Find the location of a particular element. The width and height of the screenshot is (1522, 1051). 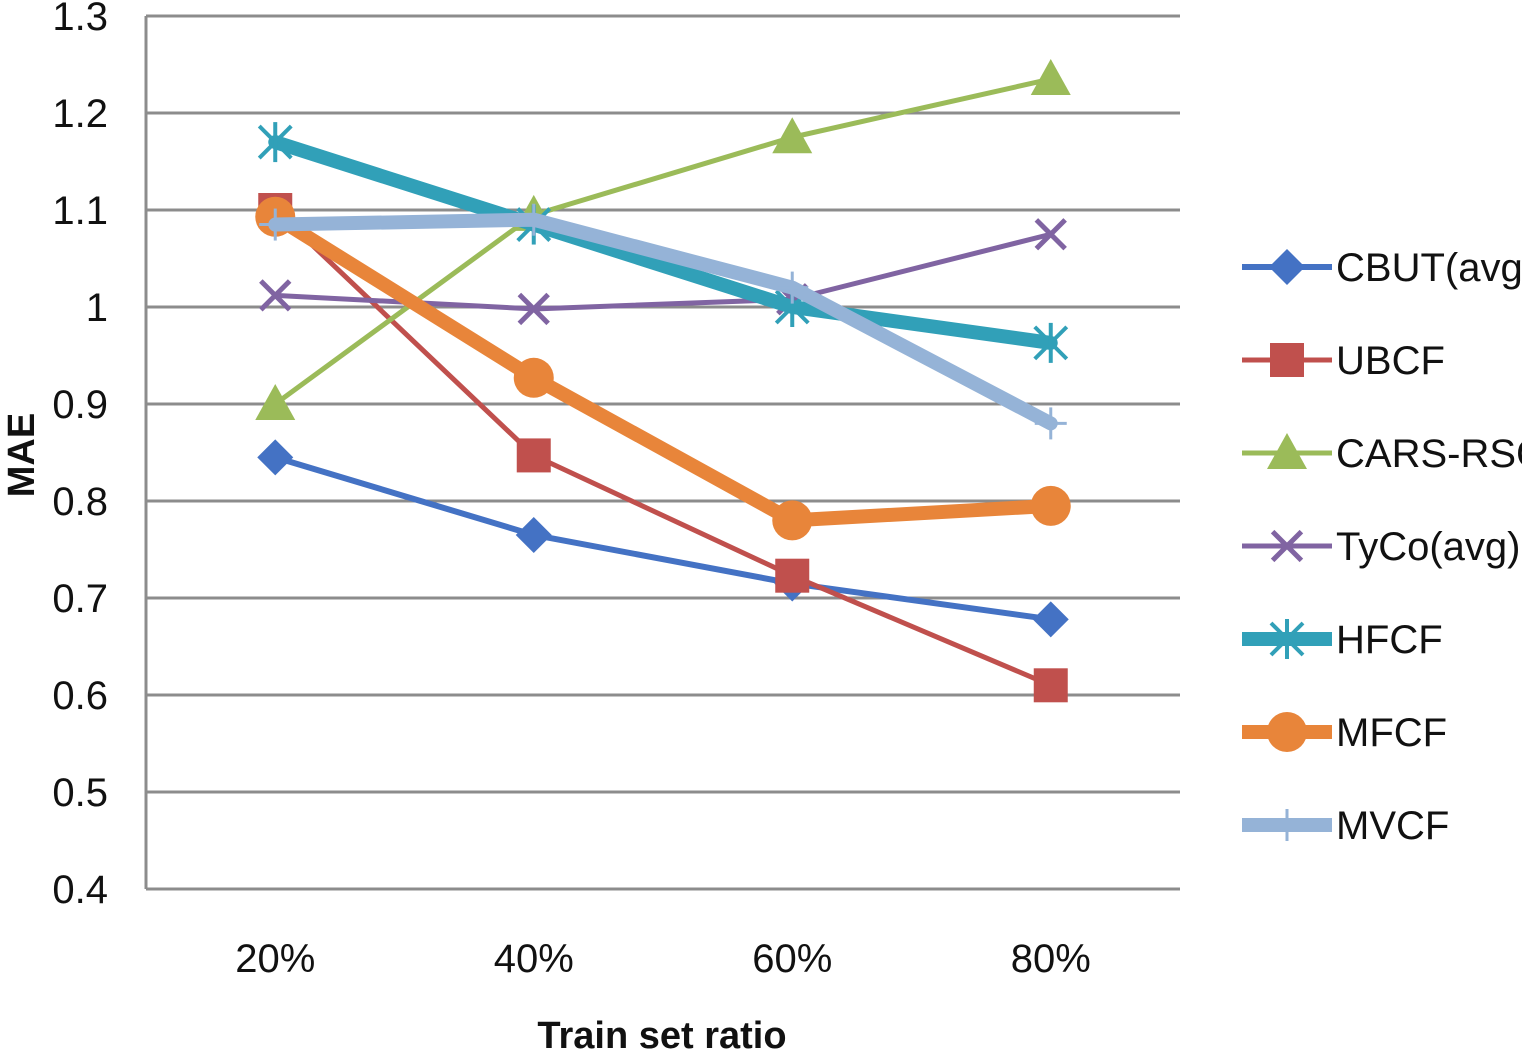

series-cbut-avg is located at coordinates (663, 538).